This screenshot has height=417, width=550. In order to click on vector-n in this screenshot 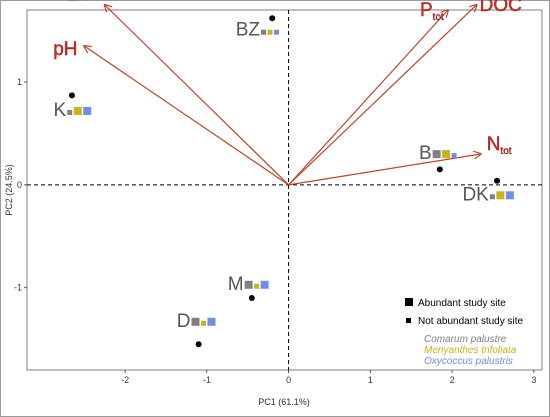, I will do `click(384, 170)`.